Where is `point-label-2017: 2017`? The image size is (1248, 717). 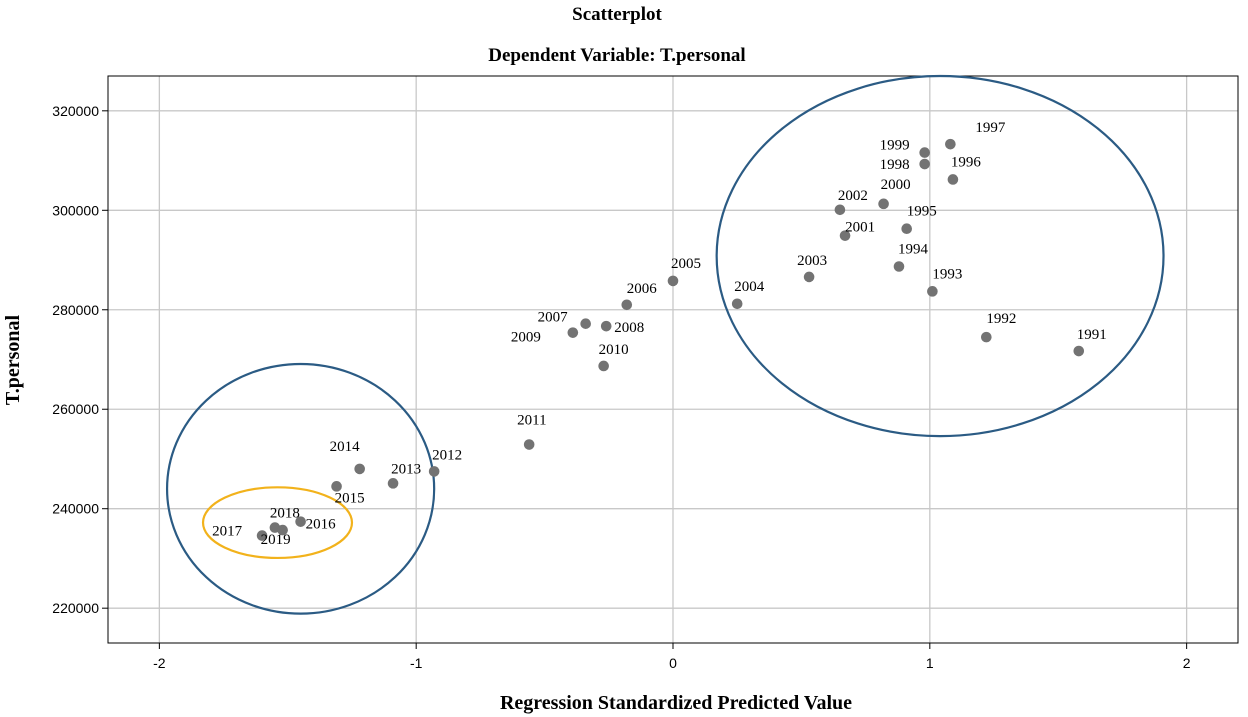
point-label-2017: 2017 is located at coordinates (227, 532).